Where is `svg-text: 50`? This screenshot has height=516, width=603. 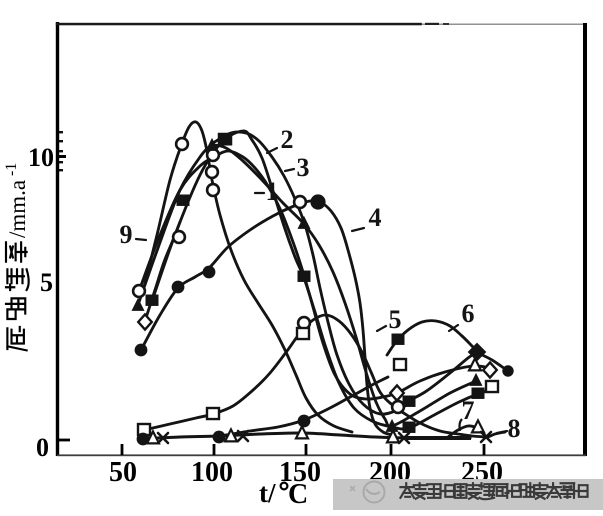 svg-text: 50 is located at coordinates (123, 472).